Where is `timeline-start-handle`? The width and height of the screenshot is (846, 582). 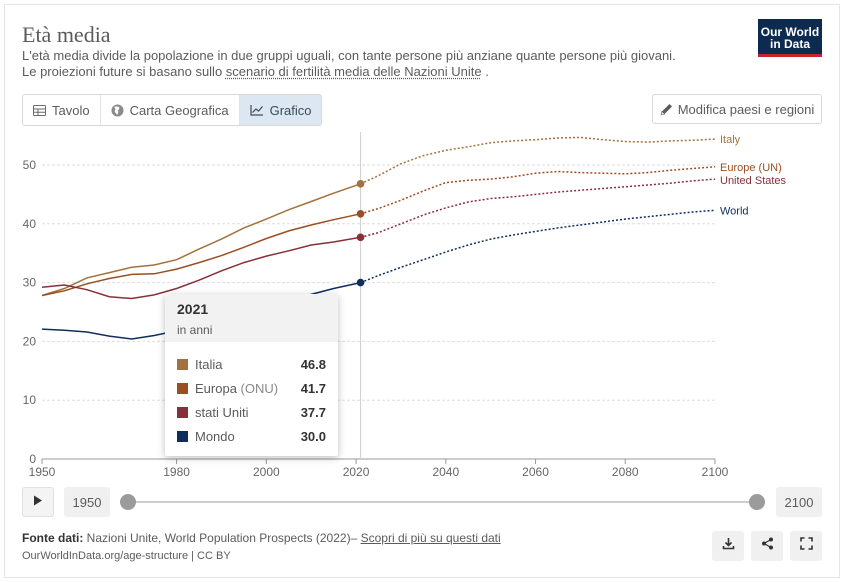 timeline-start-handle is located at coordinates (128, 502).